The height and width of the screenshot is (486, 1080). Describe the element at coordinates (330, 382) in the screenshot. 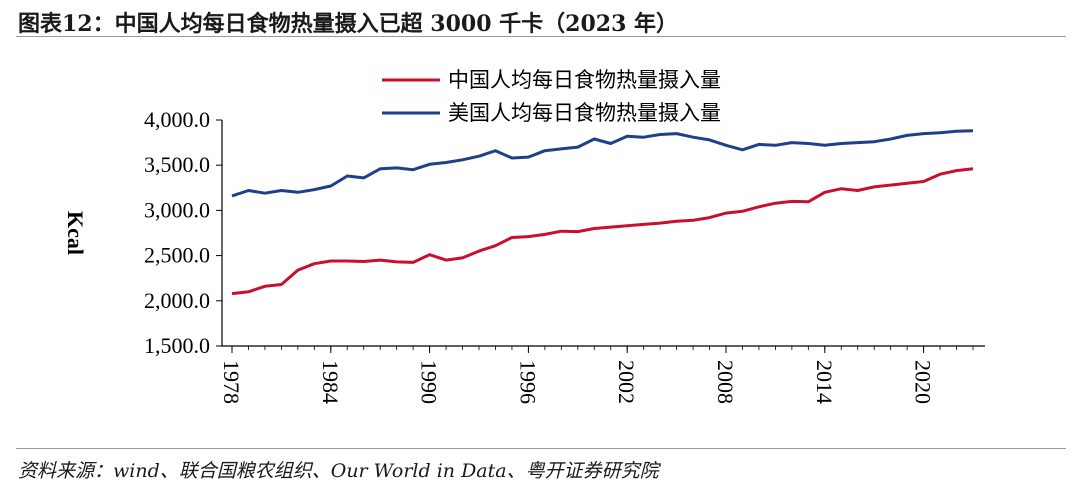

I see `x-tick-label: 1984` at that location.